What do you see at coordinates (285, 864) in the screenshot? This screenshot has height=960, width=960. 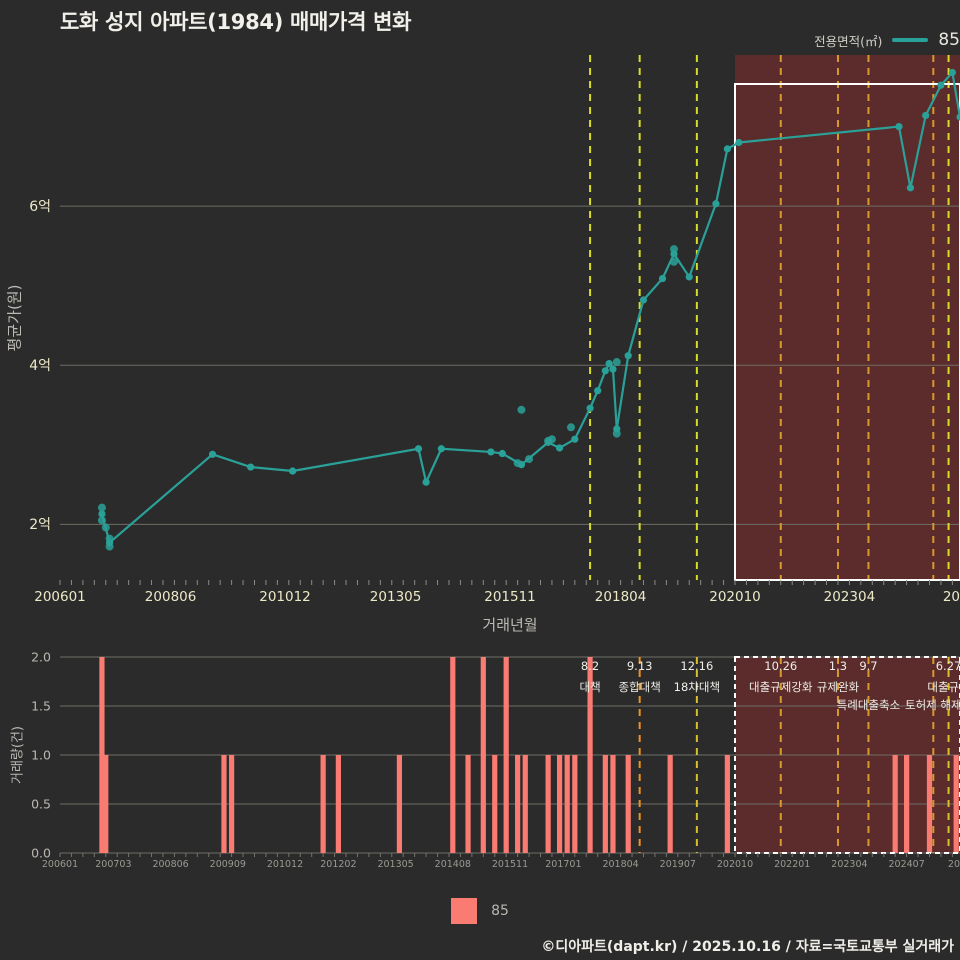 I see `volume-x-tick: 201012` at bounding box center [285, 864].